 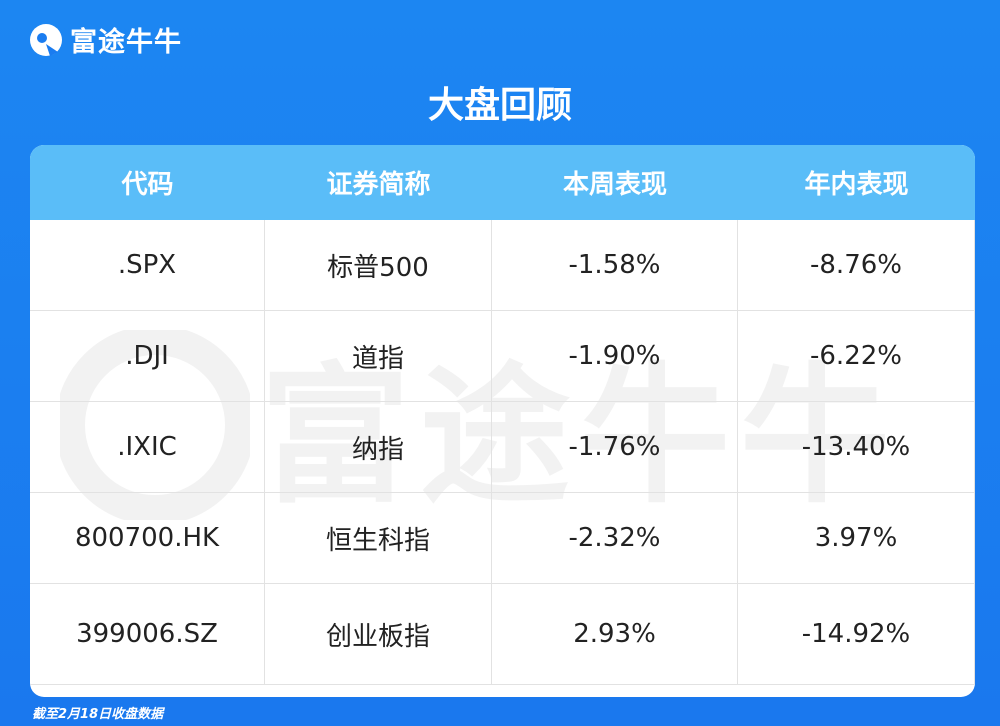 I want to click on table-cell: .SPX, so click(x=147, y=265).